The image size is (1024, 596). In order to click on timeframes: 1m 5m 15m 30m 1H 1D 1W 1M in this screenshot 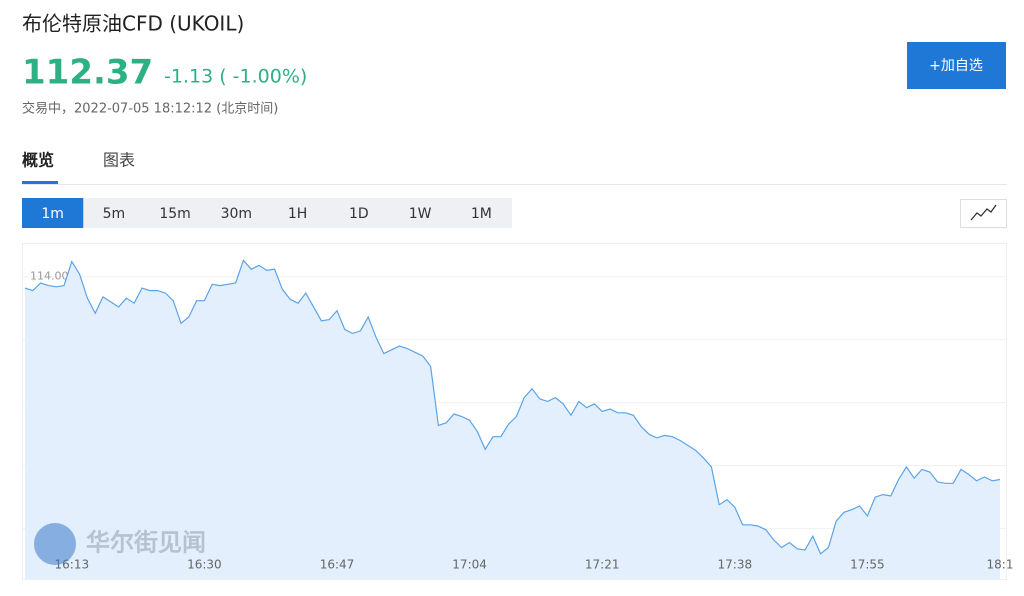, I will do `click(257, 213)`.